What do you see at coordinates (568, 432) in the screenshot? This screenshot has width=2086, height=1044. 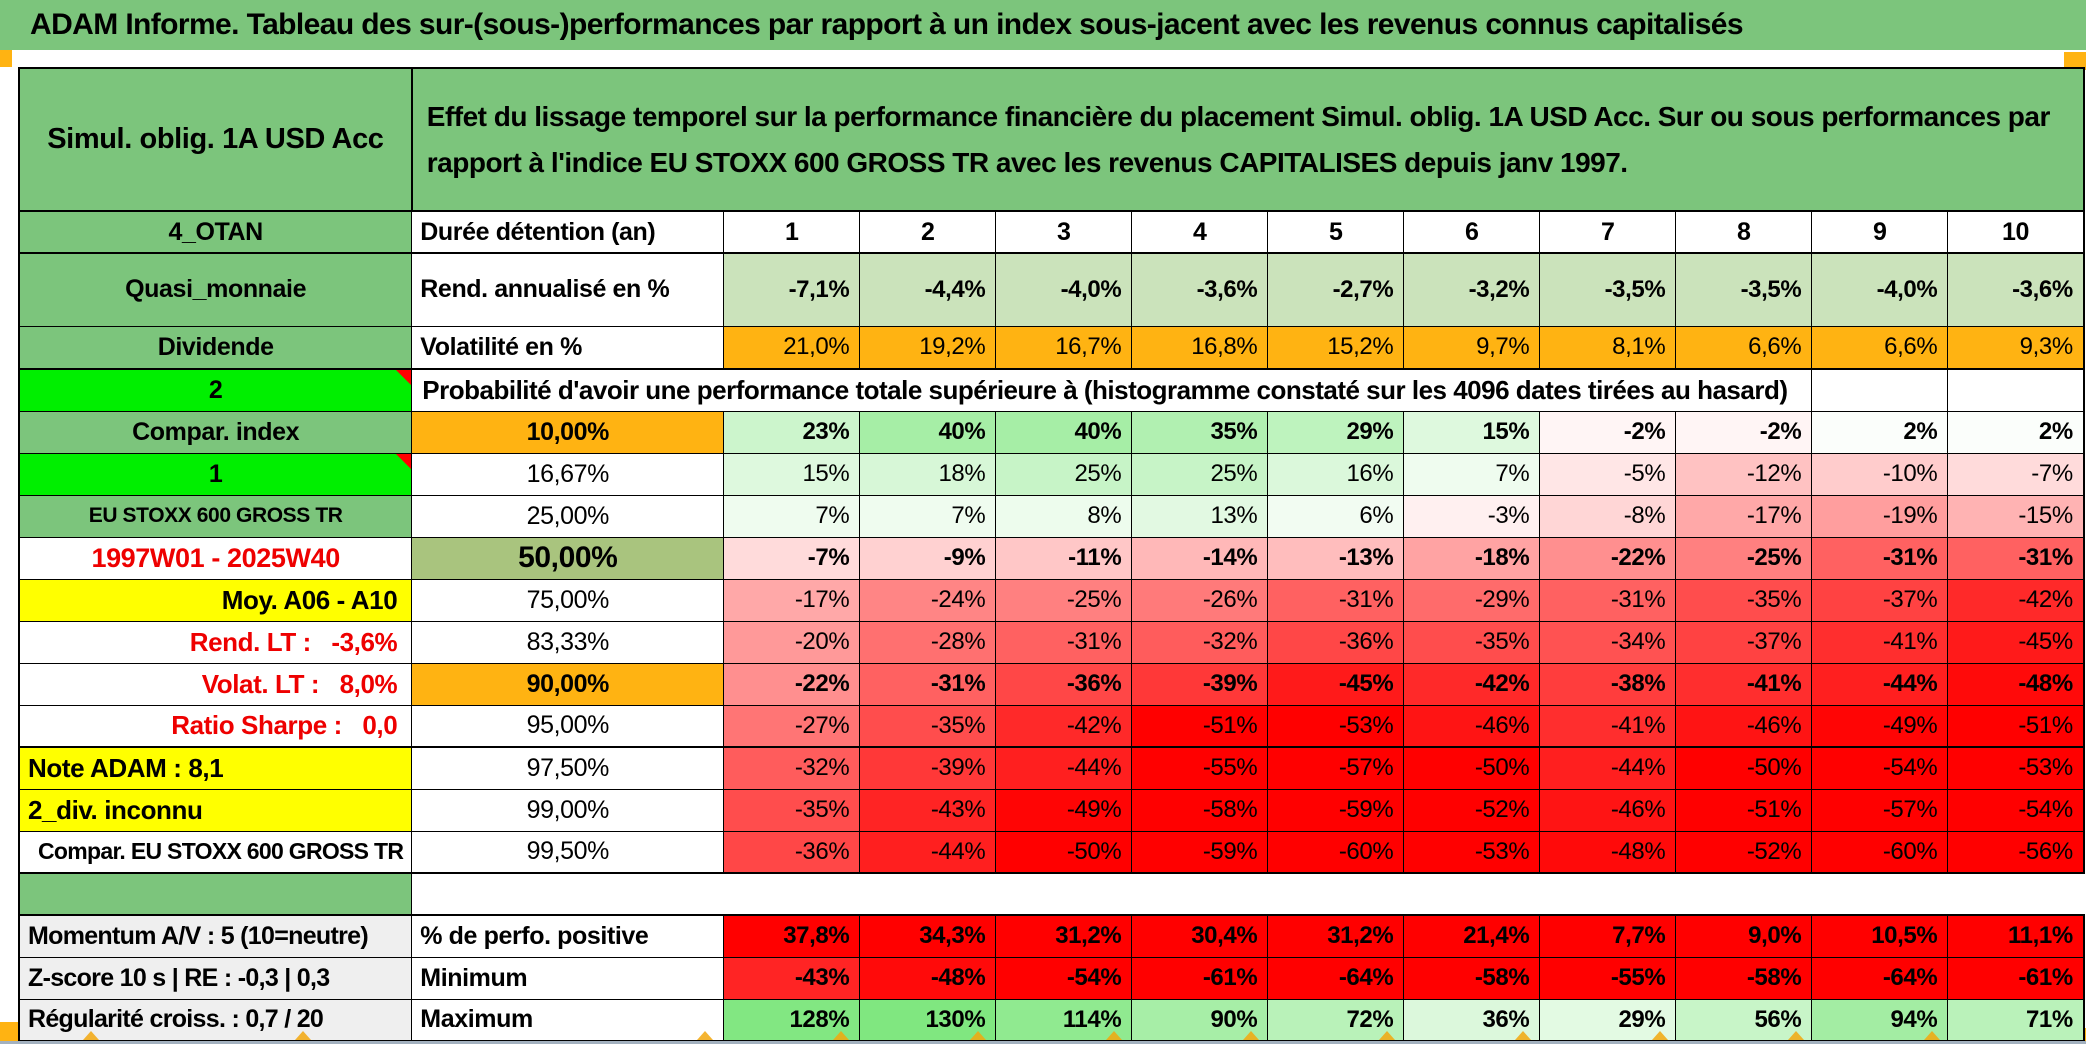 I see `row-metric-cell: 10,00%` at bounding box center [568, 432].